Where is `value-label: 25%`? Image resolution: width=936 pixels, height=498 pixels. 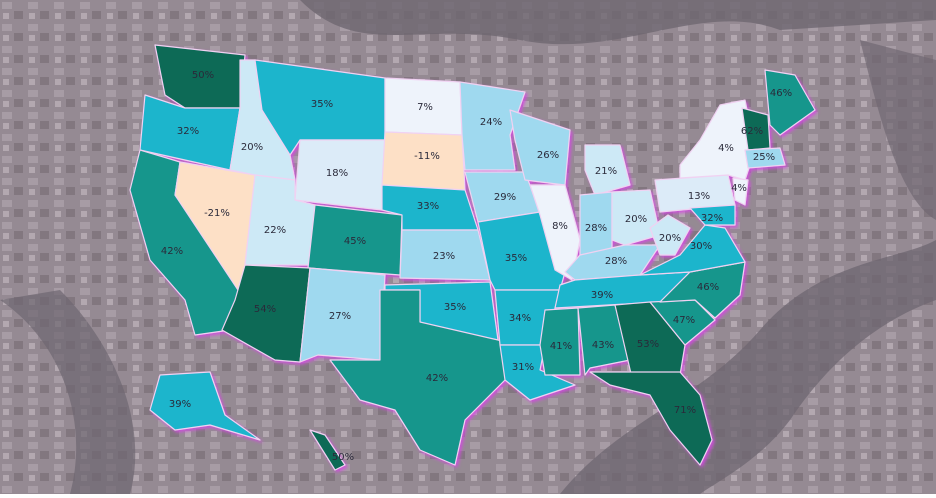 value-label: 25% is located at coordinates (764, 157).